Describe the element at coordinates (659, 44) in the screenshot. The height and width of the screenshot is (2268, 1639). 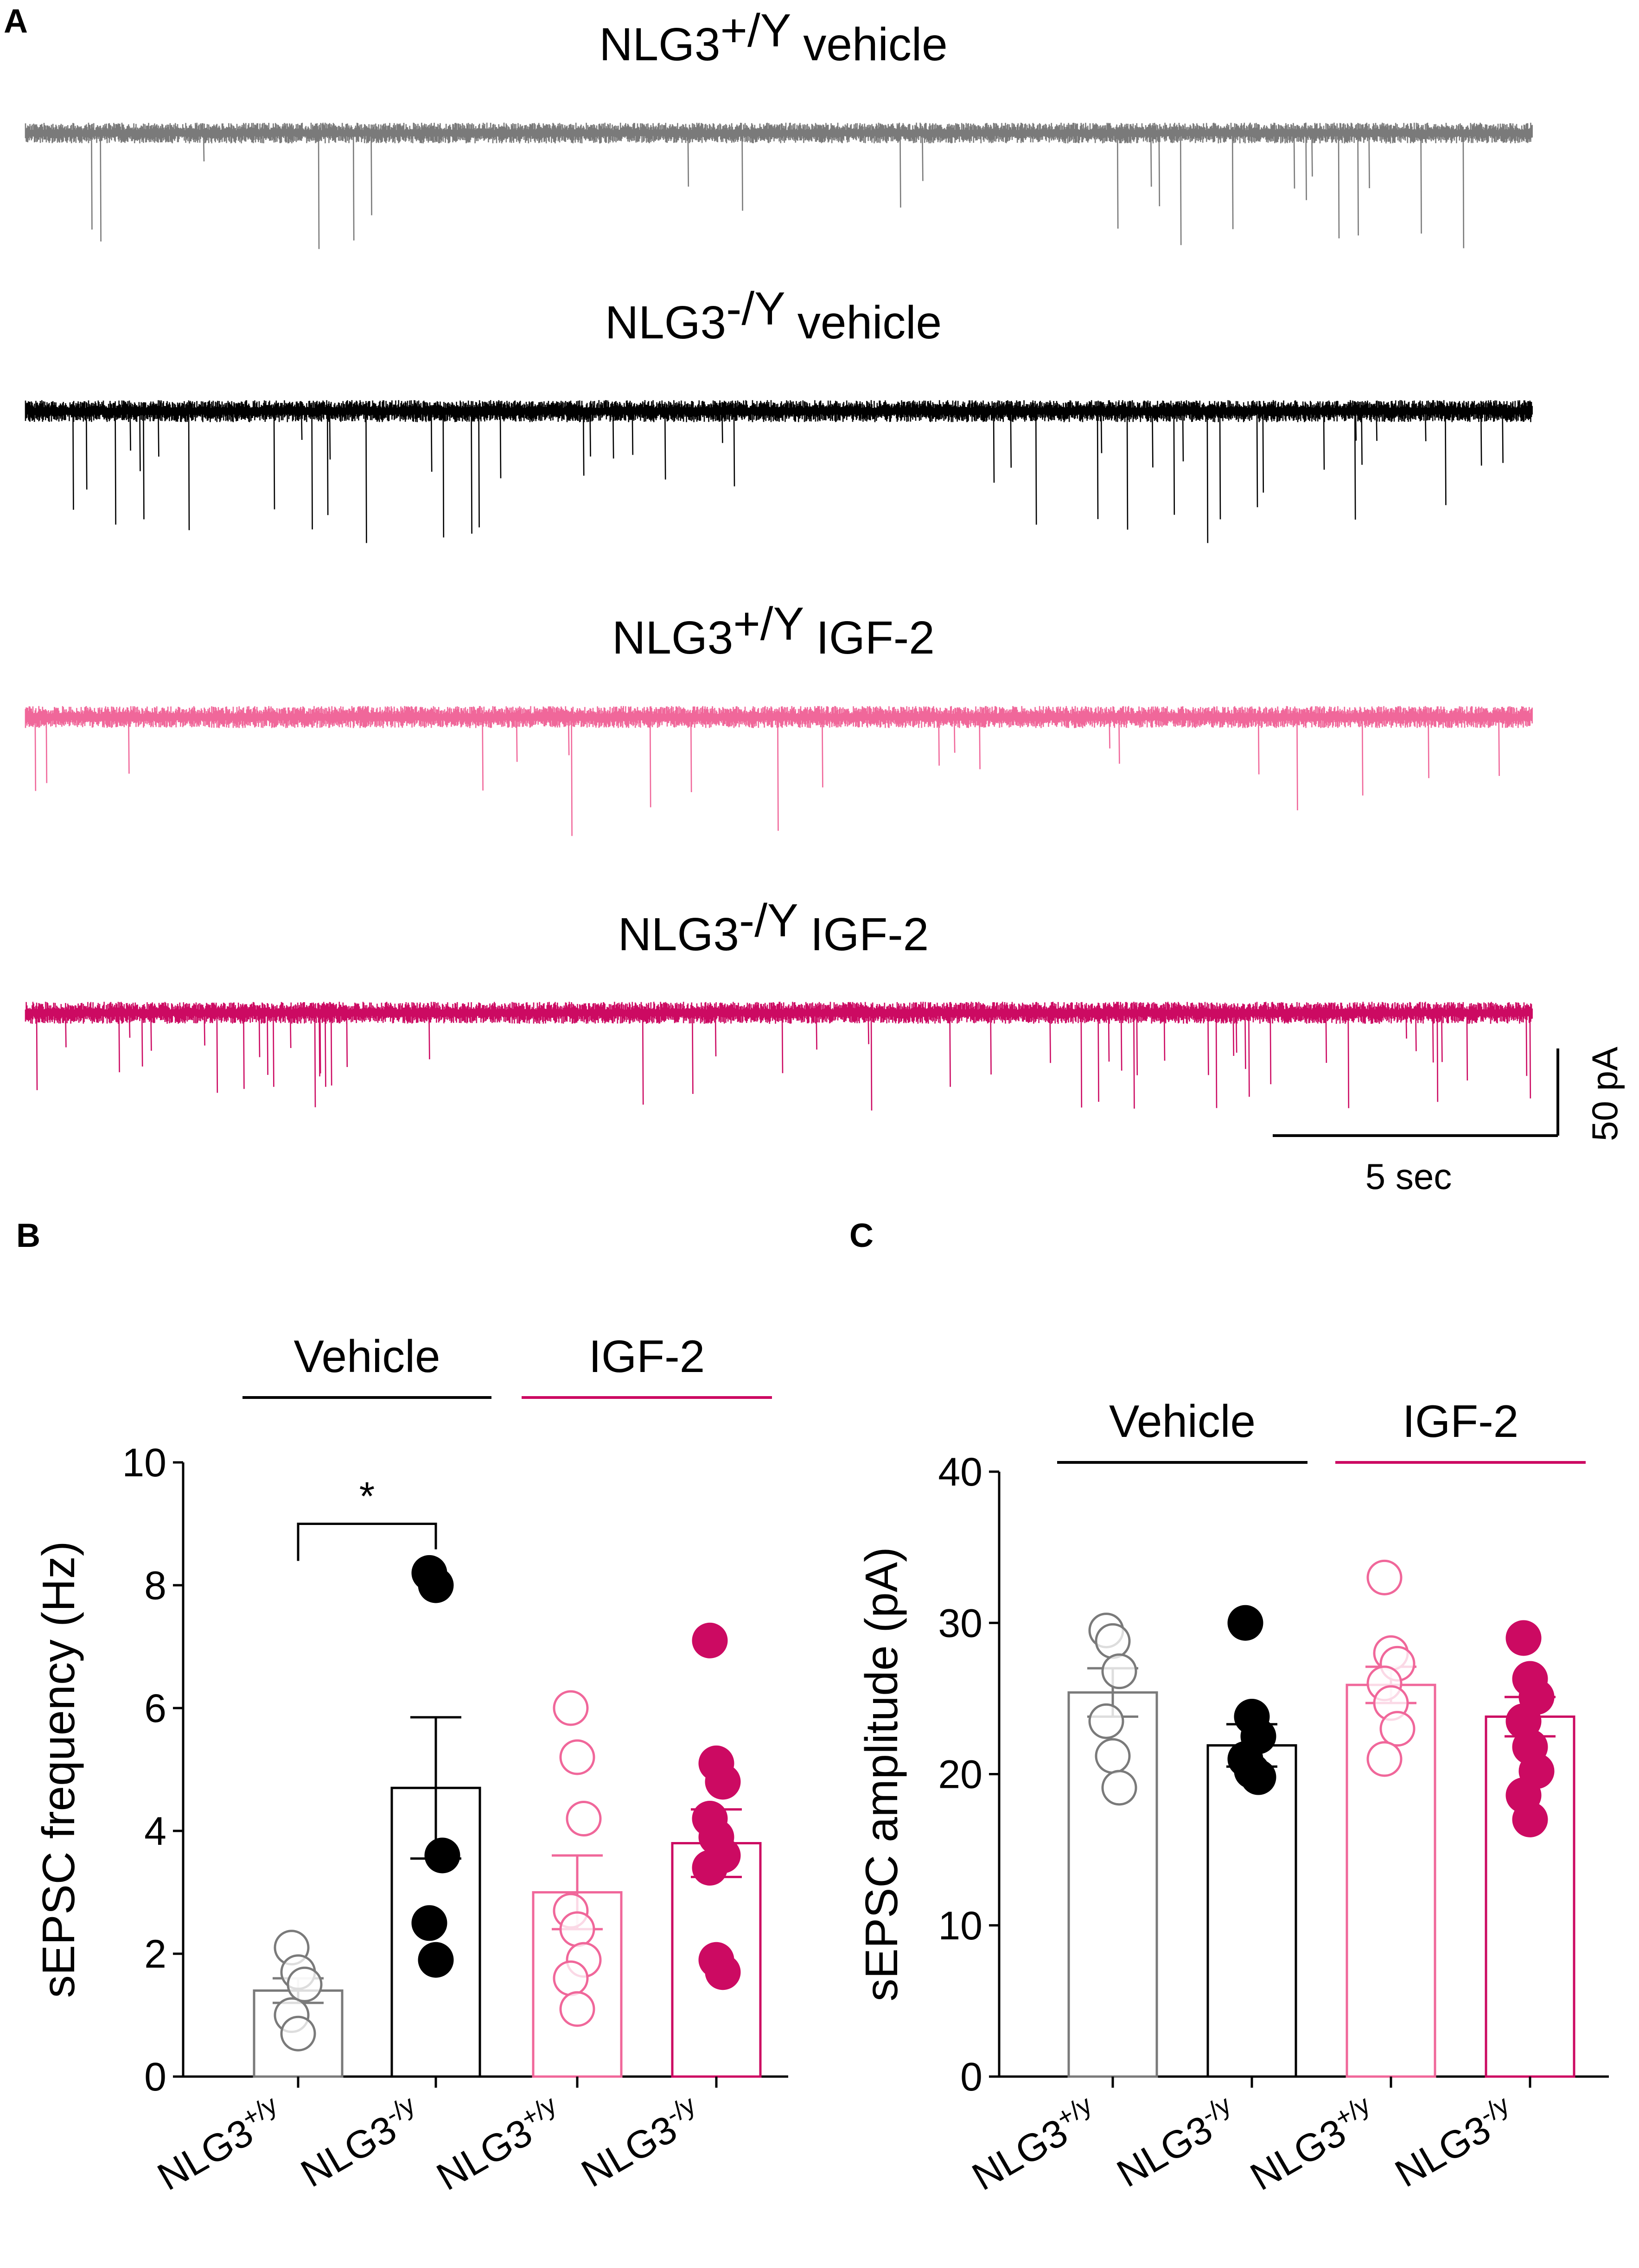
I see `trace-title-0-base: NLG3` at that location.